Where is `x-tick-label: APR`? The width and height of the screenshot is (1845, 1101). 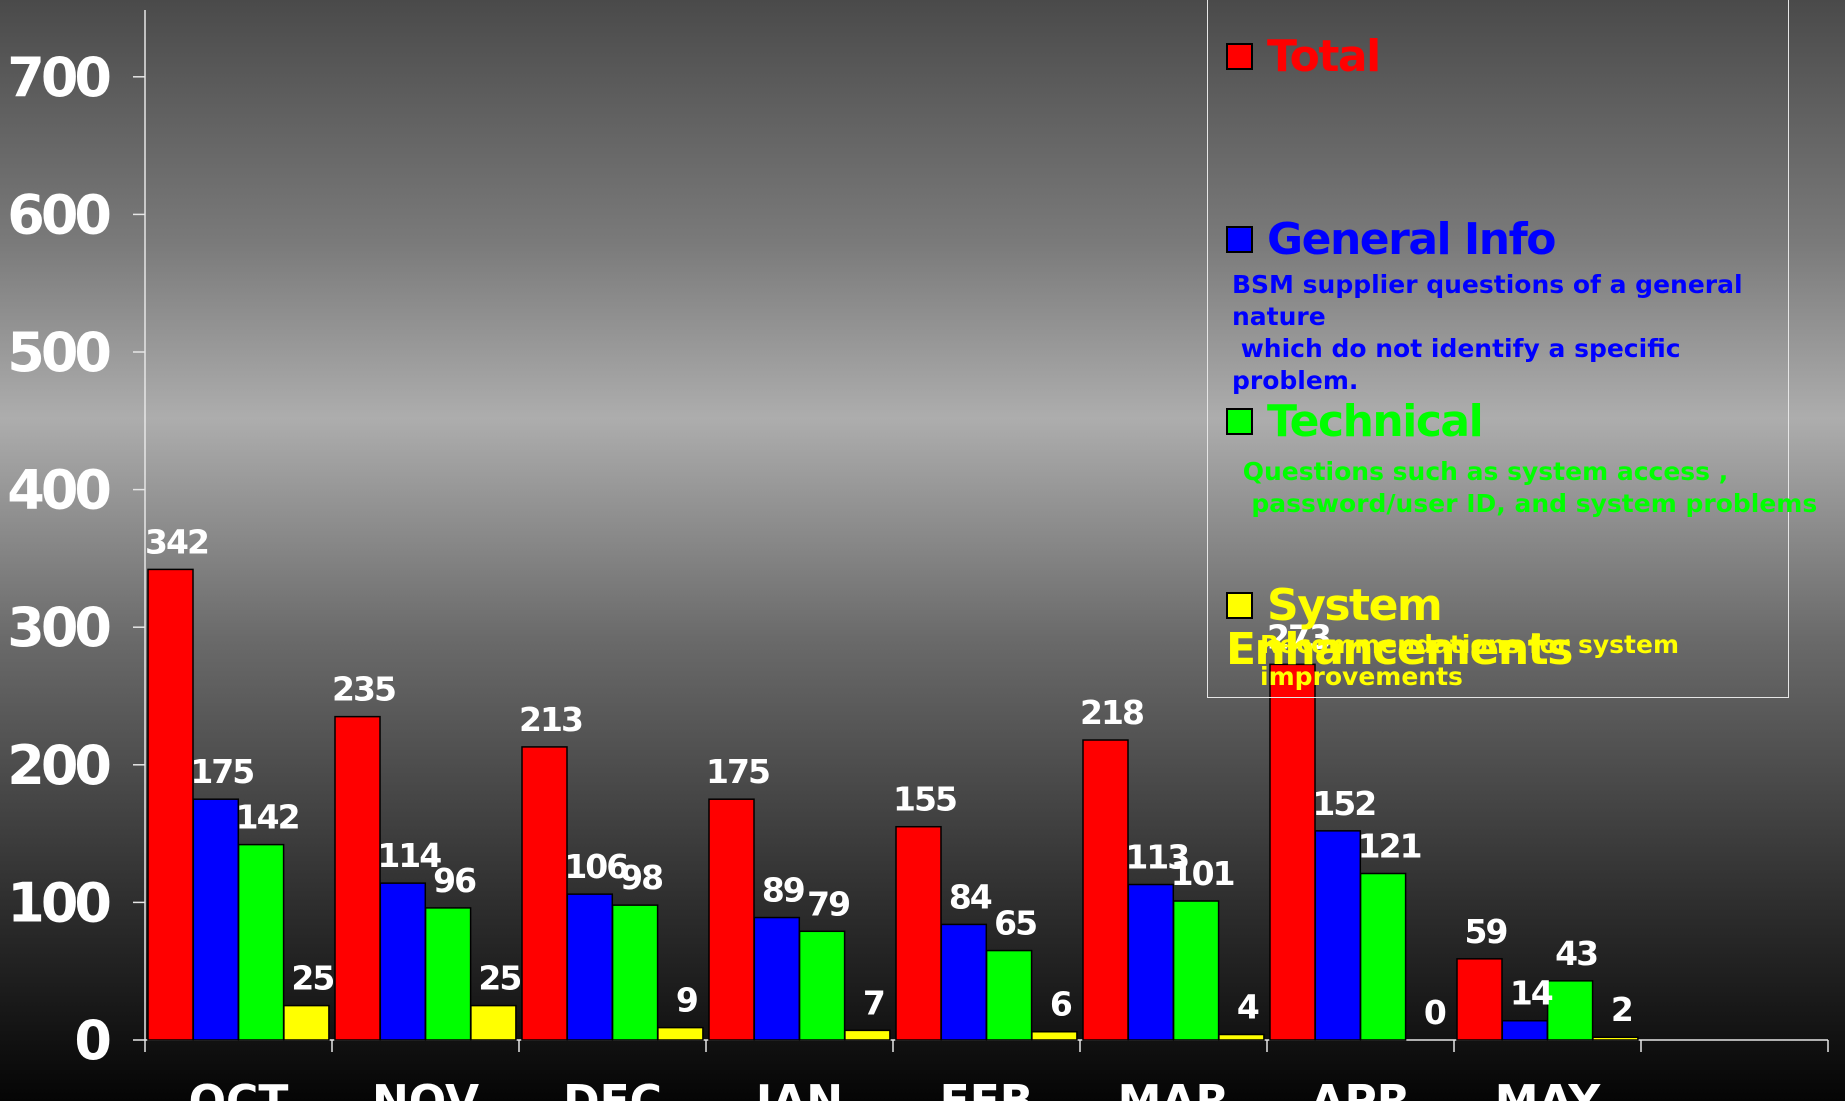 x-tick-label: APR is located at coordinates (1360, 1088).